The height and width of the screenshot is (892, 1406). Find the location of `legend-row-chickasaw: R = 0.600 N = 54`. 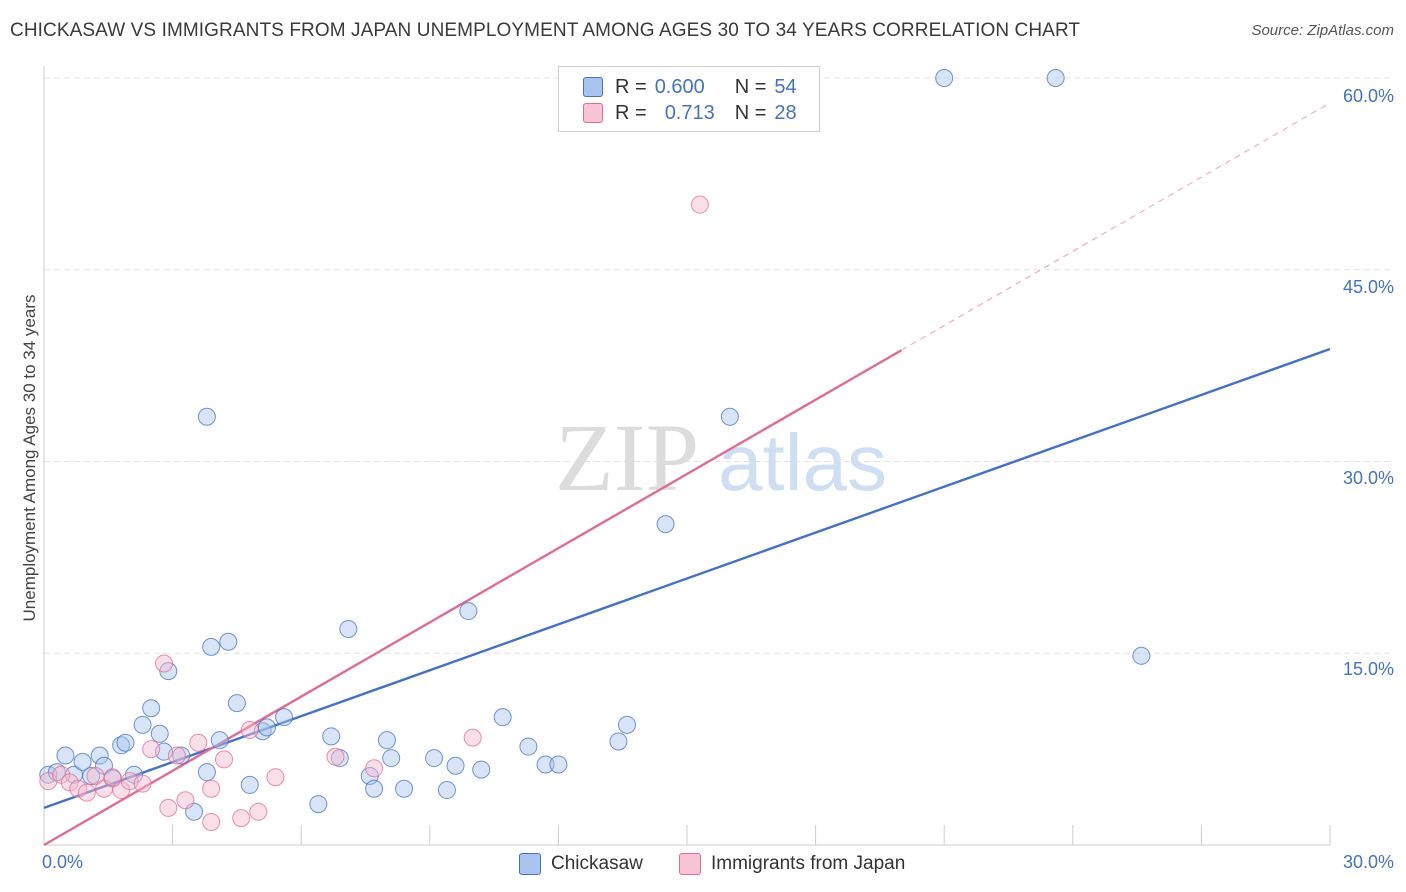

legend-row-chickasaw: R = 0.600 N = 54 is located at coordinates (690, 87).